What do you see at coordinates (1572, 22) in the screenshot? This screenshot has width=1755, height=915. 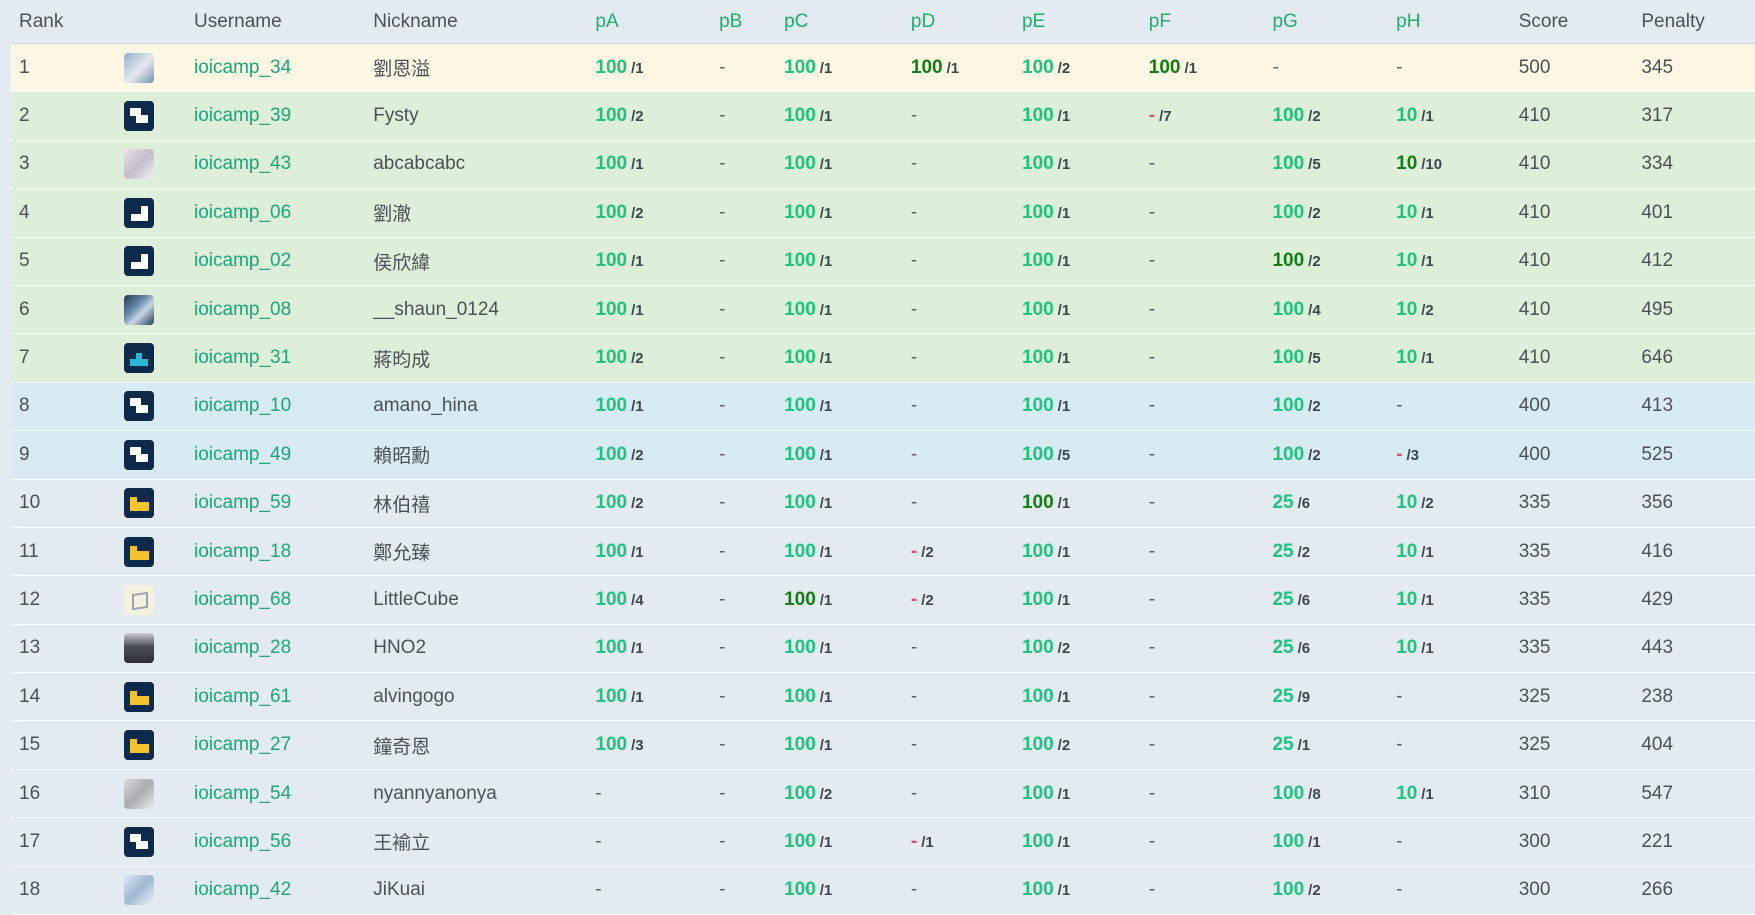 I see `score-header: Score` at bounding box center [1572, 22].